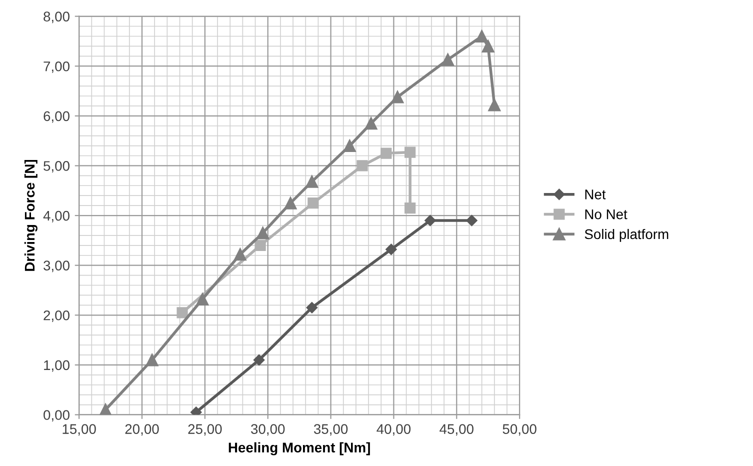 The width and height of the screenshot is (753, 466). Describe the element at coordinates (57, 18) in the screenshot. I see `y-tick-label: 8,00` at that location.